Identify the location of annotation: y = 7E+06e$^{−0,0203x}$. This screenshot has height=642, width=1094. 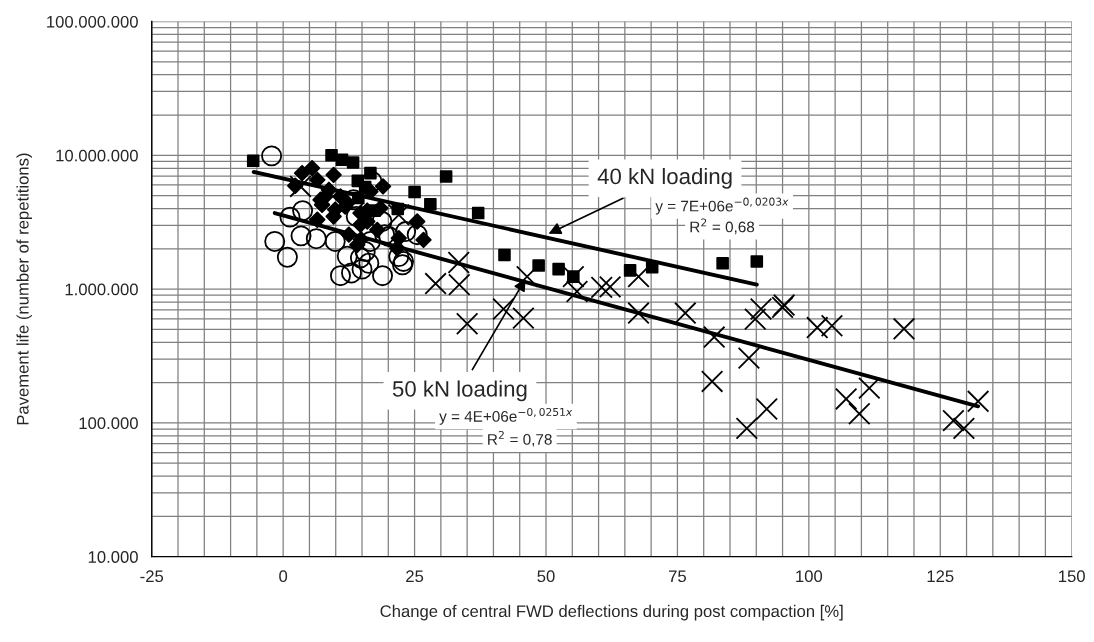
(722, 206).